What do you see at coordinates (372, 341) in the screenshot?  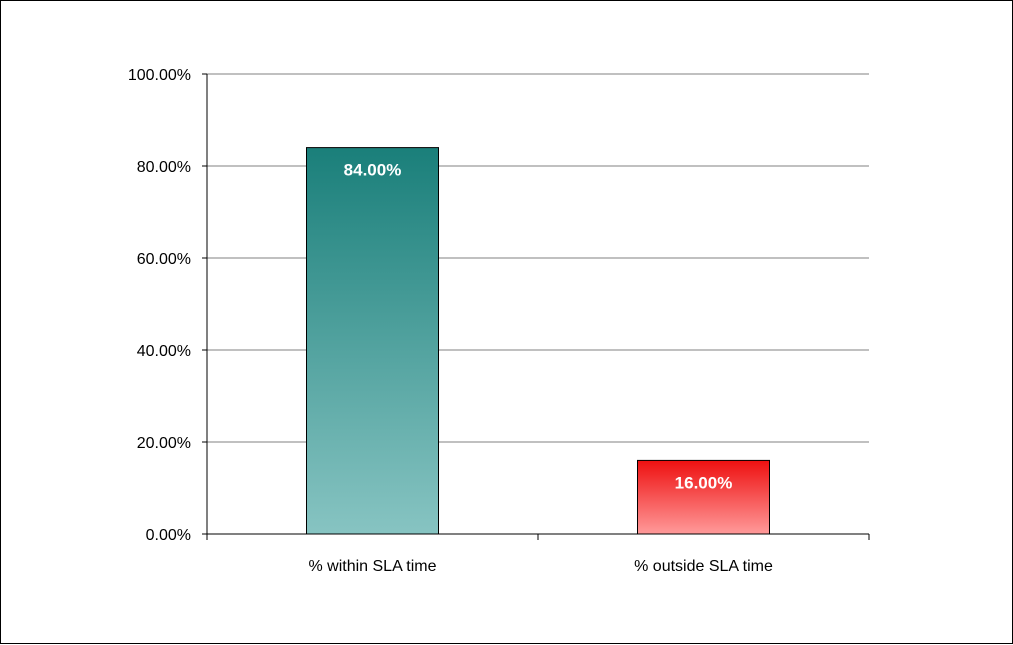 I see `bar-within-sla` at bounding box center [372, 341].